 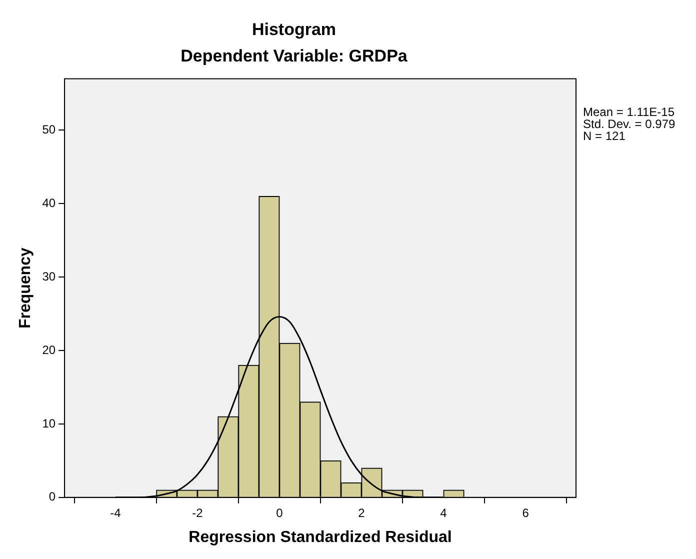 I want to click on text: Std. Dev. = 0.979, so click(x=629, y=124).